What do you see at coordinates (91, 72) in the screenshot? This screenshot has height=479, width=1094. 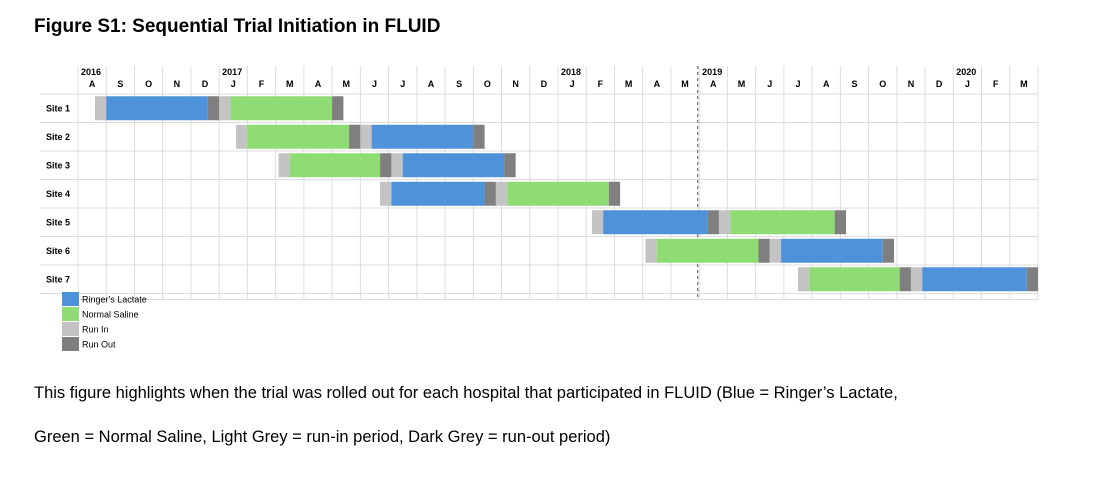 I see `year-label: 2016` at bounding box center [91, 72].